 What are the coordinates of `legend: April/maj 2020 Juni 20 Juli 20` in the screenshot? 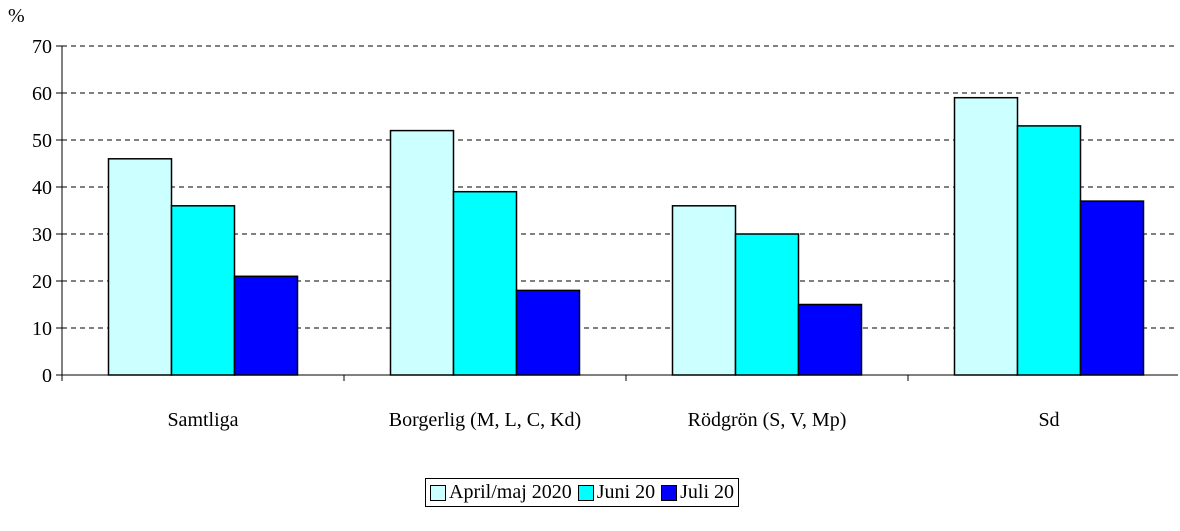 It's located at (582, 492).